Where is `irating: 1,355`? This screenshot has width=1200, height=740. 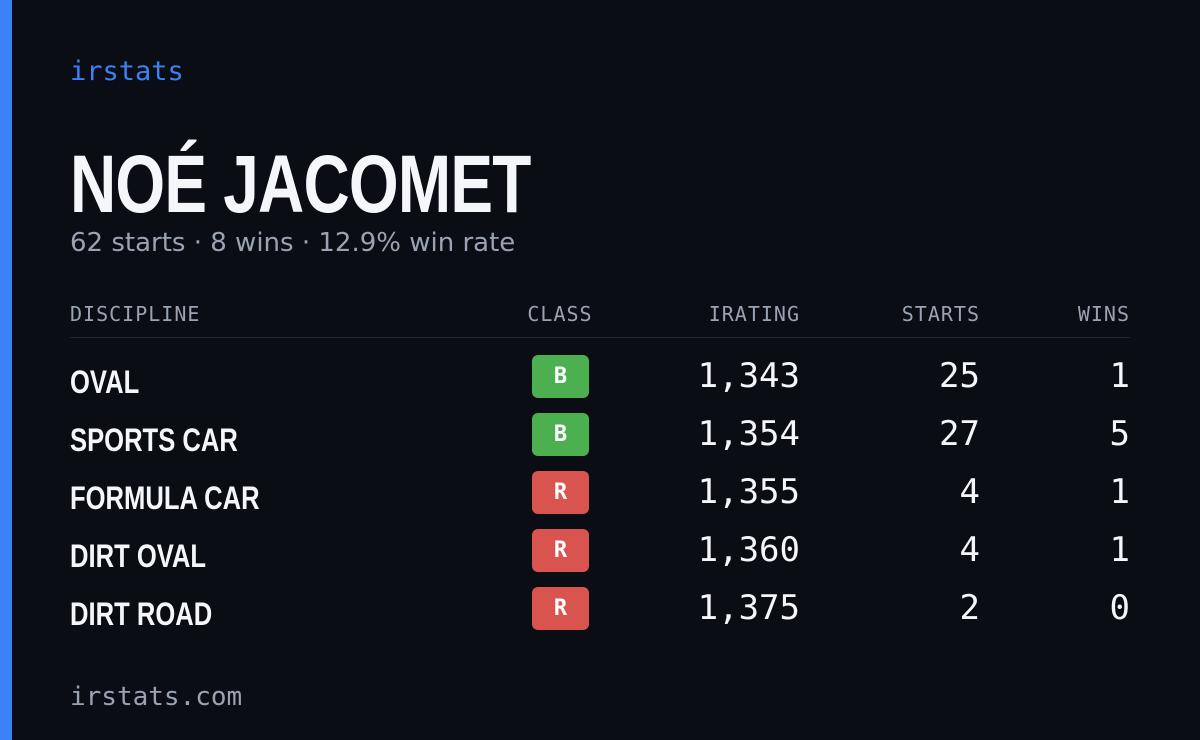
irating: 1,355 is located at coordinates (748, 492).